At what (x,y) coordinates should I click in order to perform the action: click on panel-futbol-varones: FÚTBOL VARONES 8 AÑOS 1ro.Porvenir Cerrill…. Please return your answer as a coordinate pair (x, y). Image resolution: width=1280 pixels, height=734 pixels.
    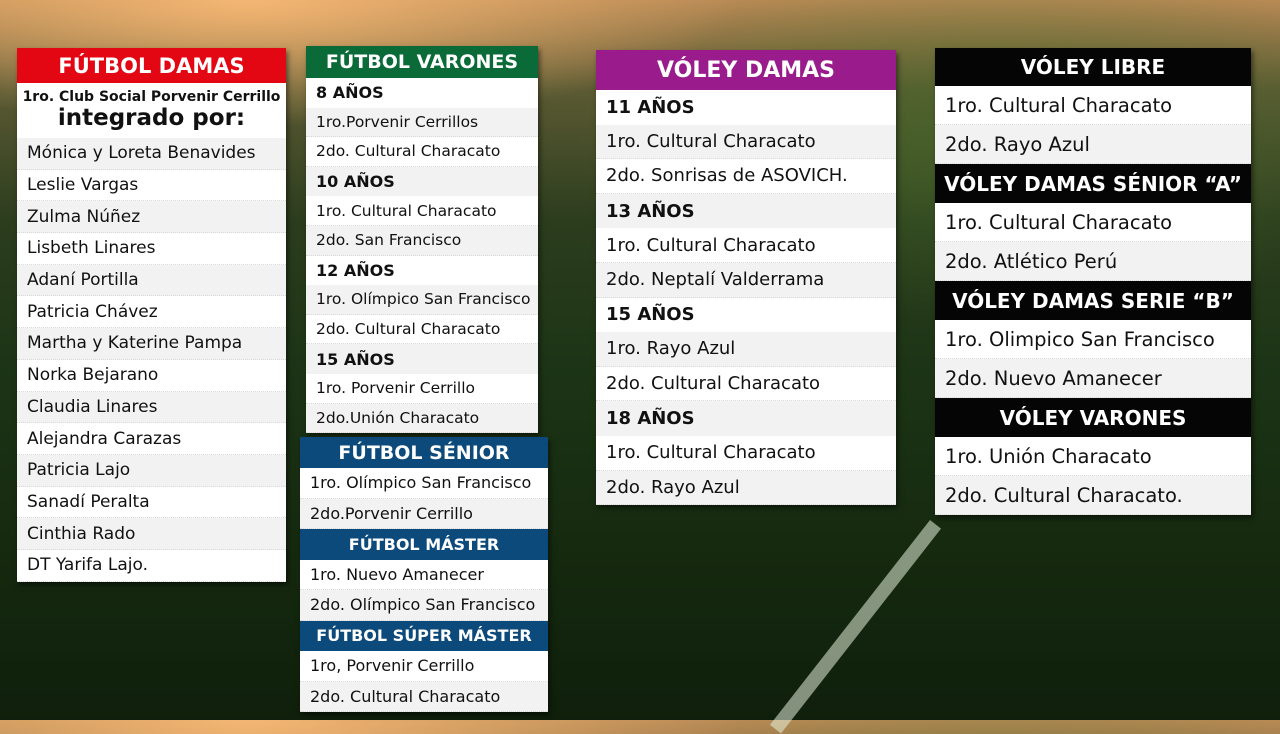
    Looking at the image, I should click on (422, 240).